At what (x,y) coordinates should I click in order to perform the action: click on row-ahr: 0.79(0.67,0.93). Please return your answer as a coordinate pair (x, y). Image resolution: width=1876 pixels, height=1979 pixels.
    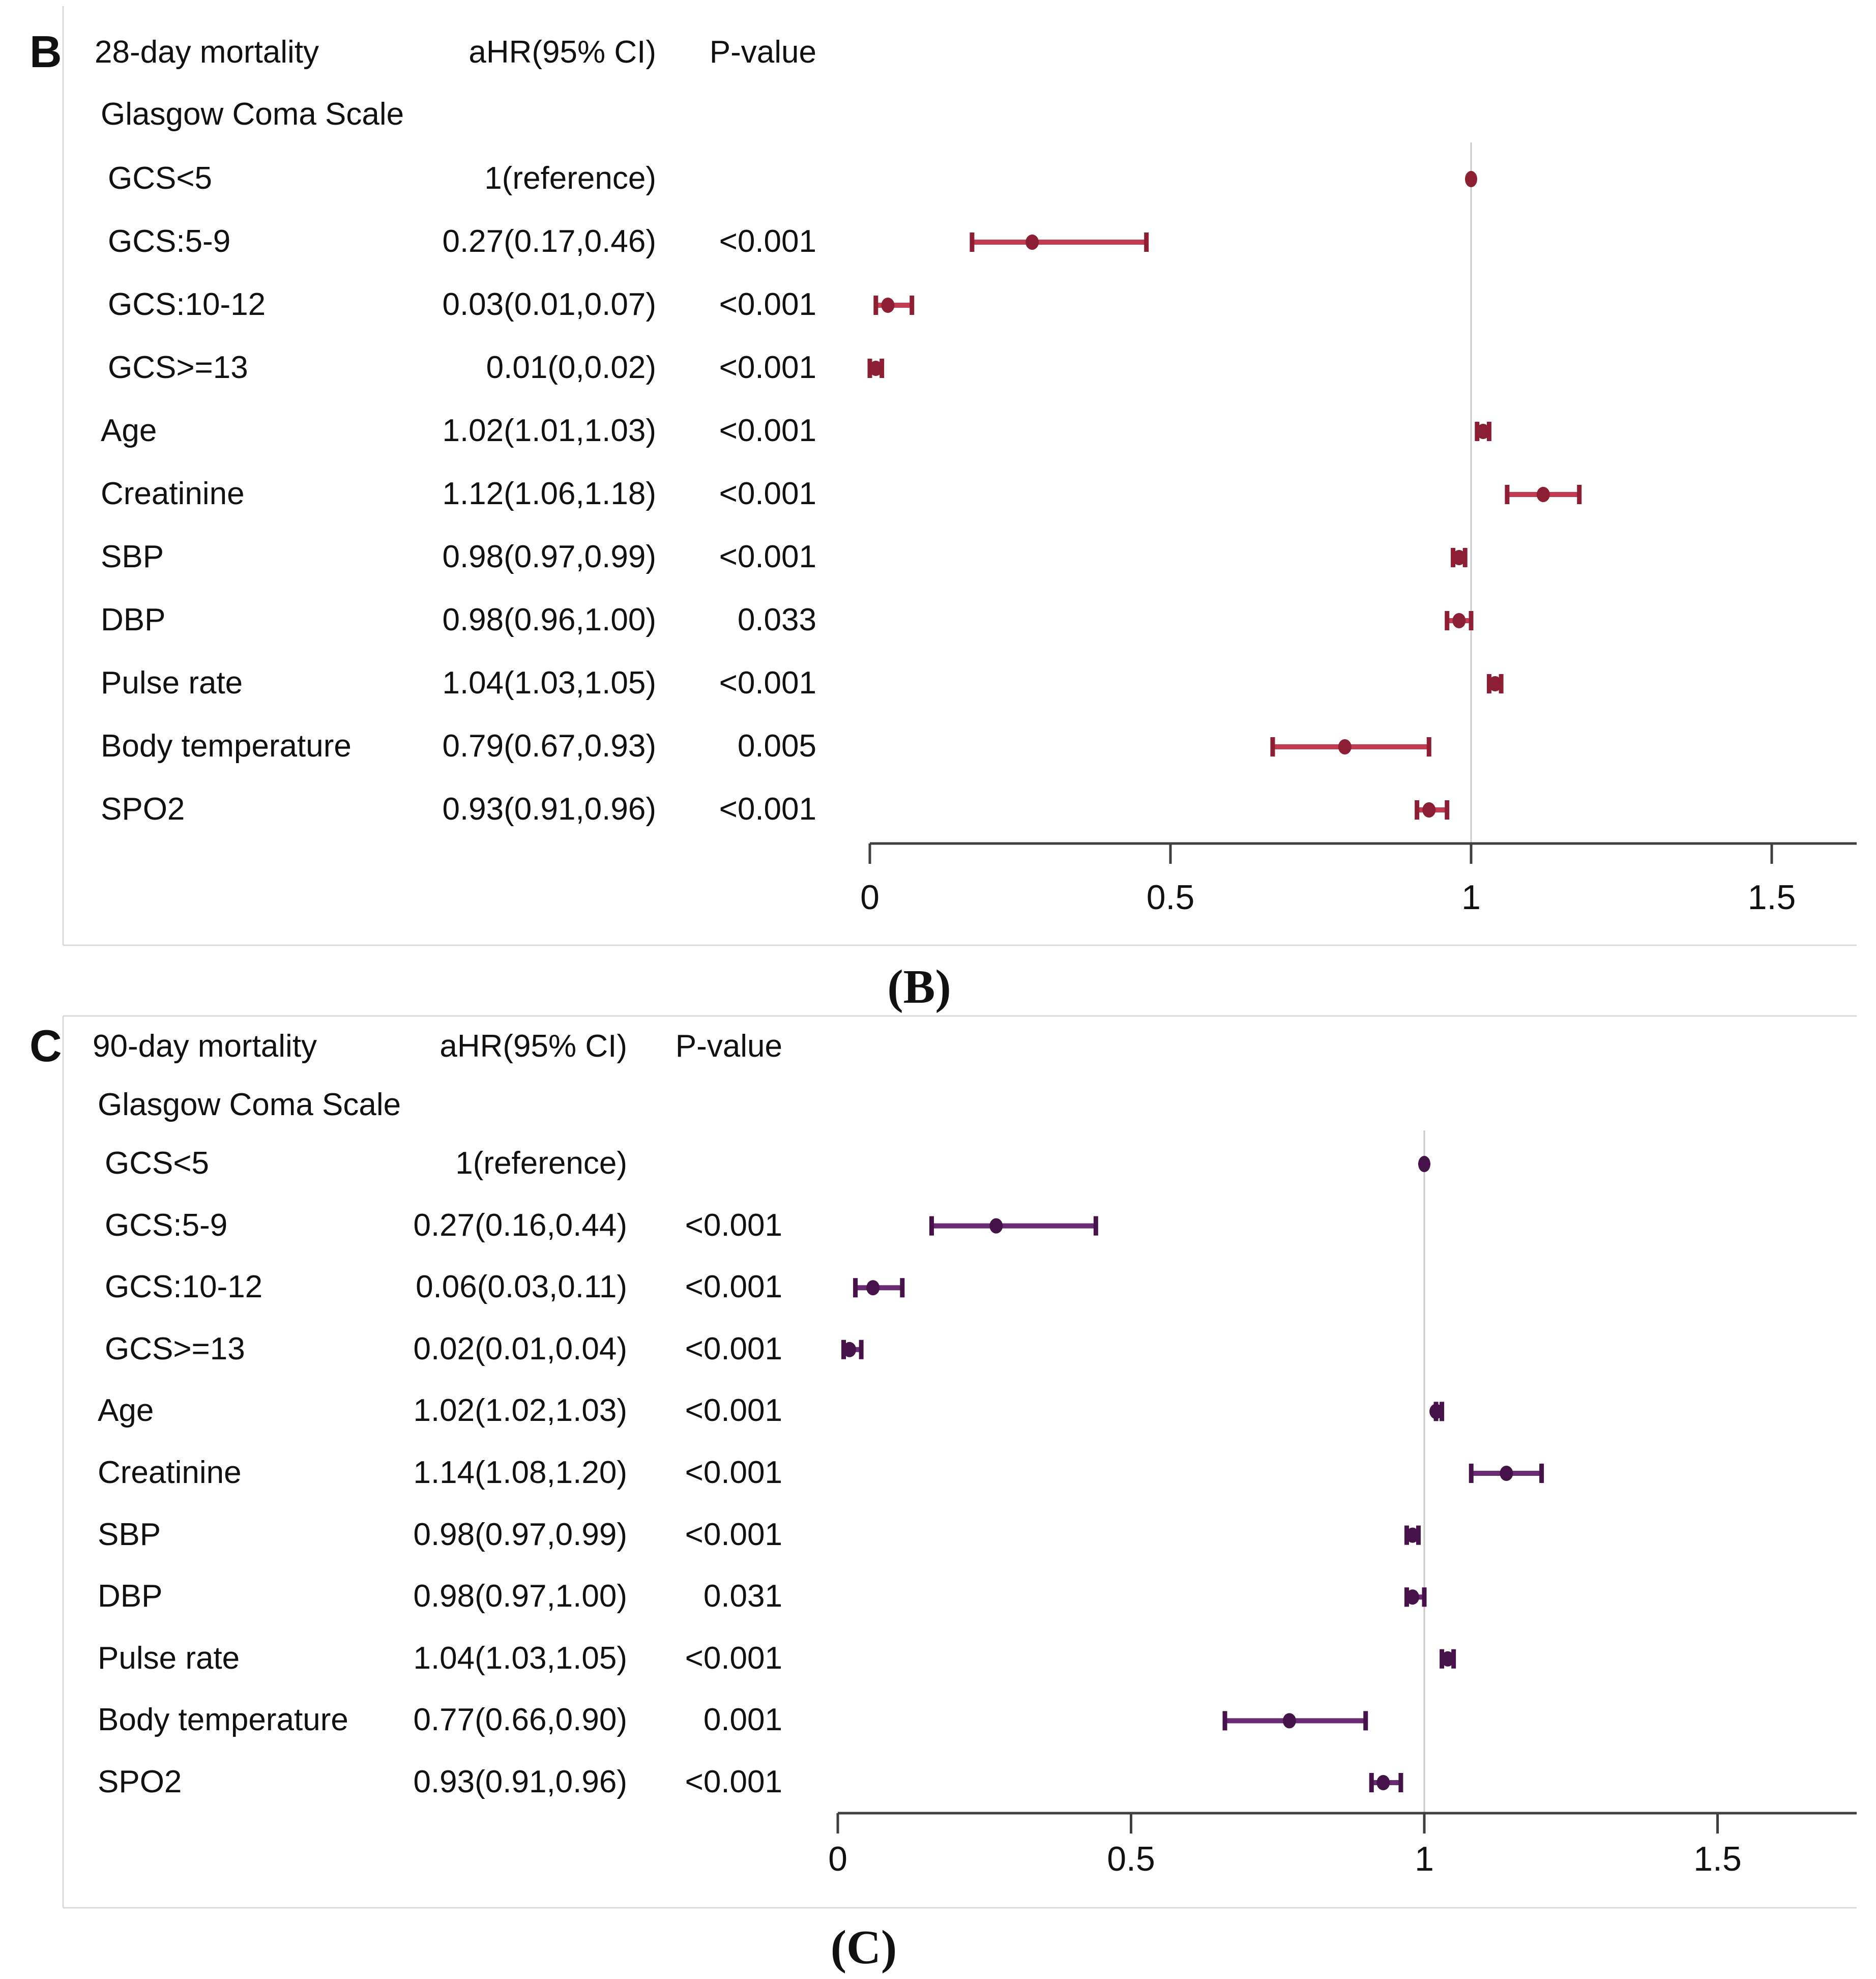
    Looking at the image, I should click on (549, 746).